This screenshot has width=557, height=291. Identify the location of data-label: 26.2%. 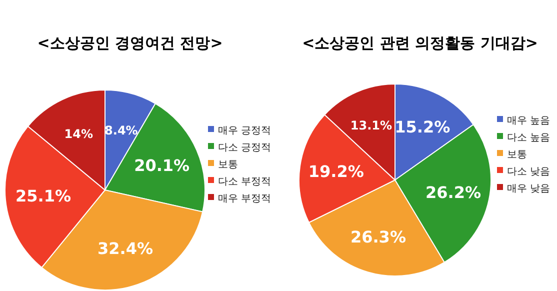
(453, 192).